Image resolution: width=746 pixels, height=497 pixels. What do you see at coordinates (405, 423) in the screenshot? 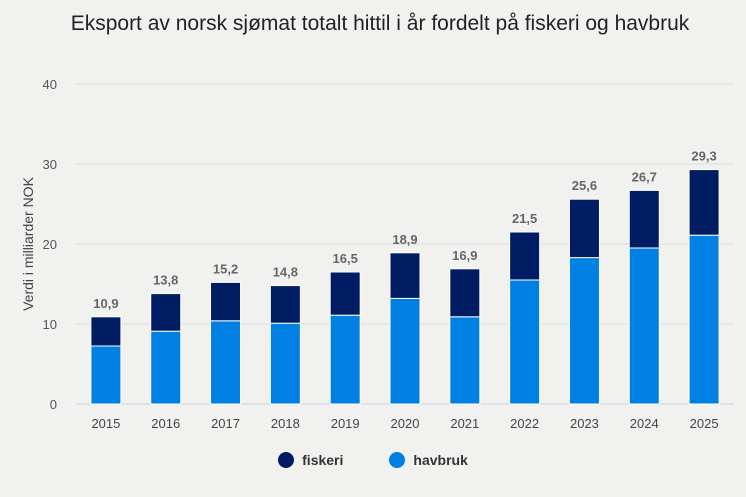
I see `x-tick-label: 2020` at bounding box center [405, 423].